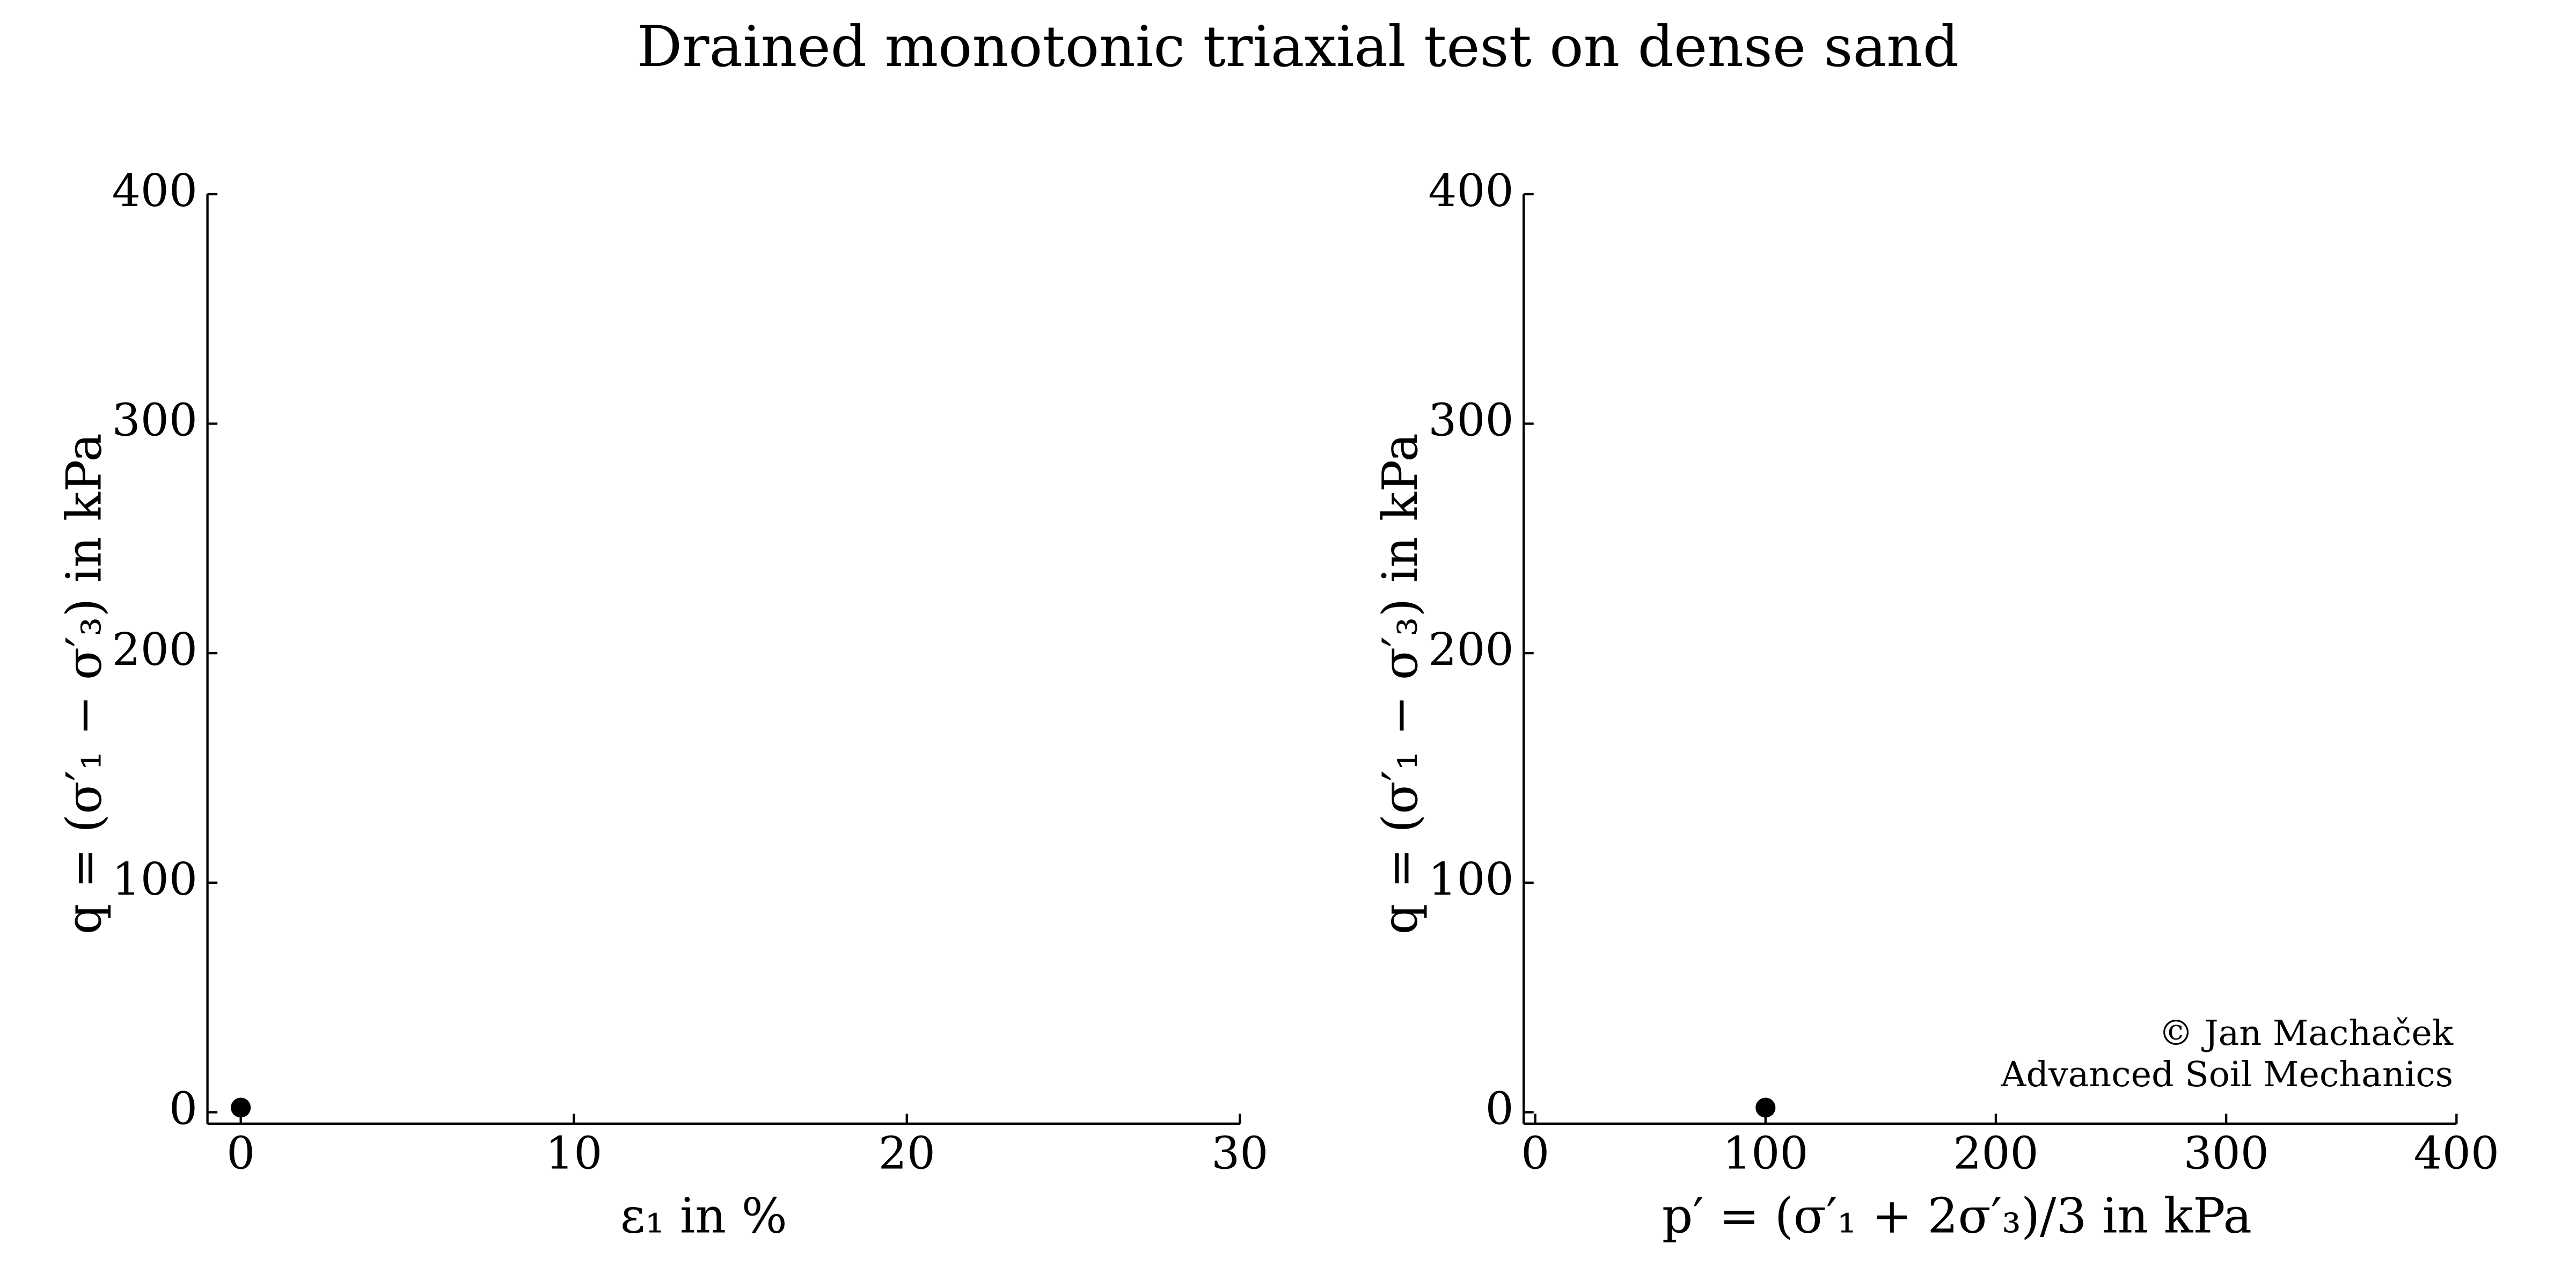 The height and width of the screenshot is (1288, 2576). What do you see at coordinates (1957, 1217) in the screenshot?
I see `x-axis-label: p′ = (σ′₁ + 2σ′₃)/3 in kPa` at bounding box center [1957, 1217].